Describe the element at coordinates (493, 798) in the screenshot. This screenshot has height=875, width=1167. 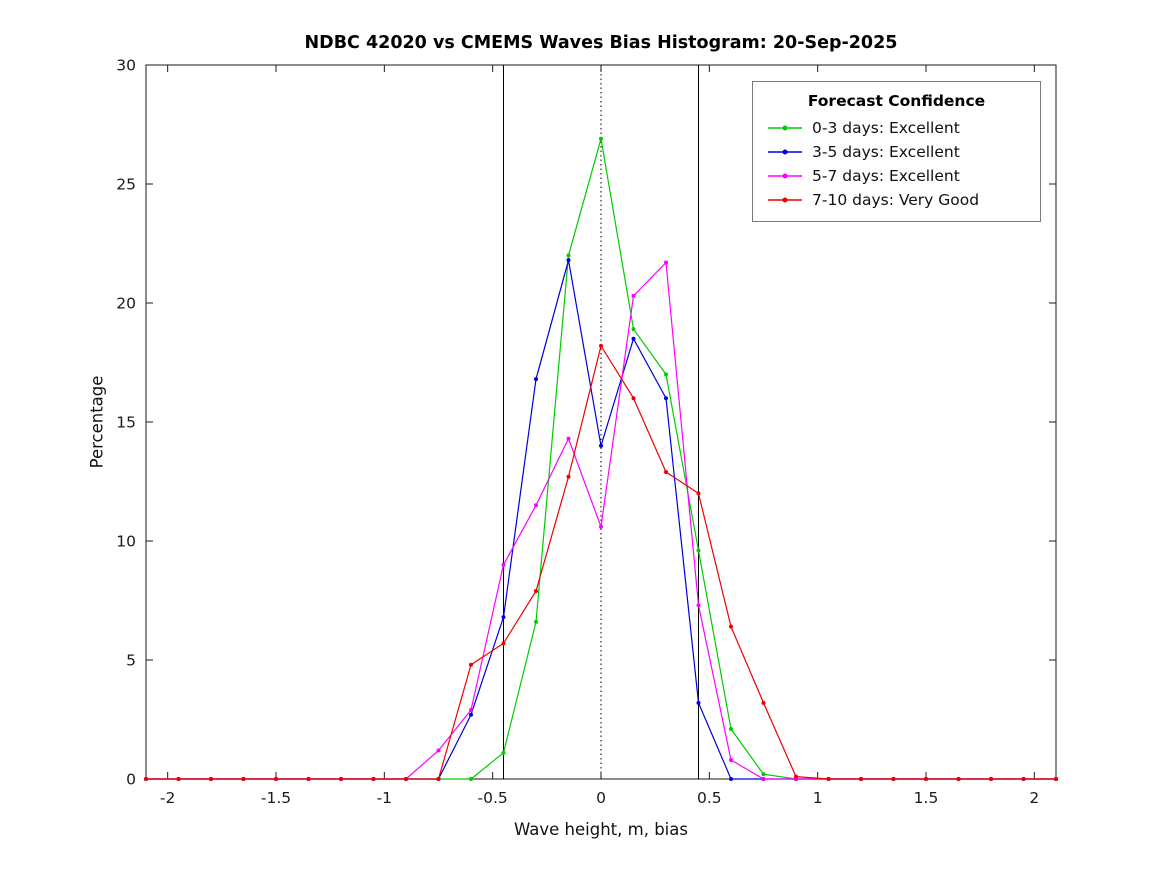
I see `x-tick-label: -0.5` at that location.